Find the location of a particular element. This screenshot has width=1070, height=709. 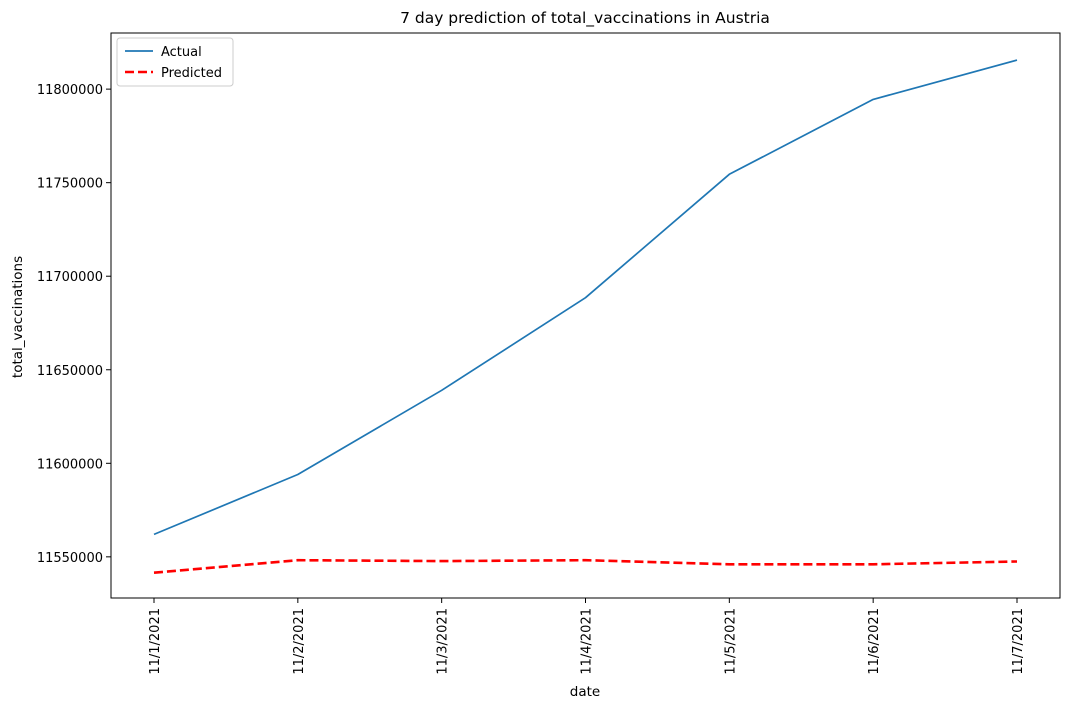

x-tick-label: 11/2/2021 is located at coordinates (299, 641).